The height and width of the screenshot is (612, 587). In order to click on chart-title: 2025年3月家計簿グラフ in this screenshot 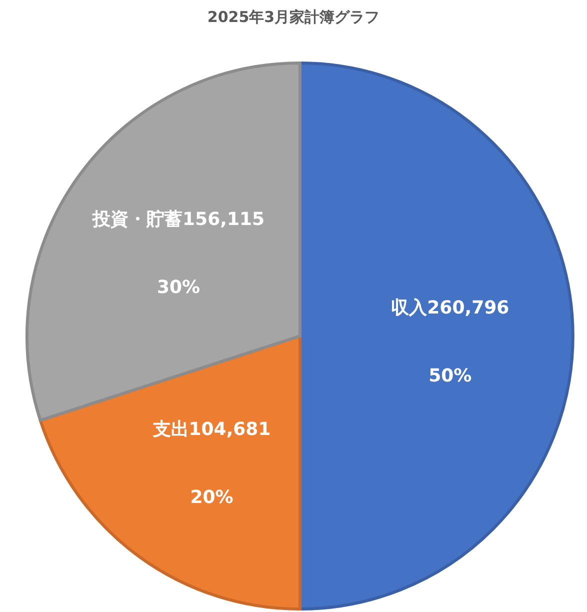, I will do `click(293, 17)`.